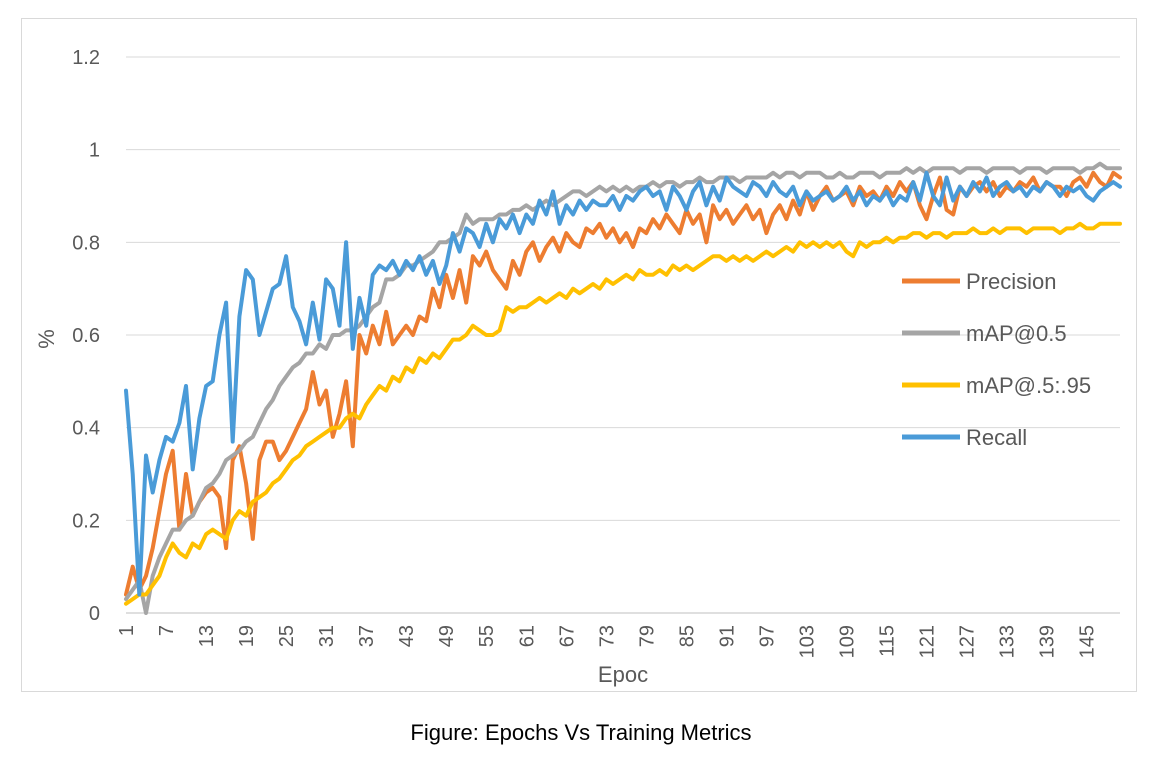 The height and width of the screenshot is (784, 1162). Describe the element at coordinates (46, 339) in the screenshot. I see `y-axis-title: %` at that location.